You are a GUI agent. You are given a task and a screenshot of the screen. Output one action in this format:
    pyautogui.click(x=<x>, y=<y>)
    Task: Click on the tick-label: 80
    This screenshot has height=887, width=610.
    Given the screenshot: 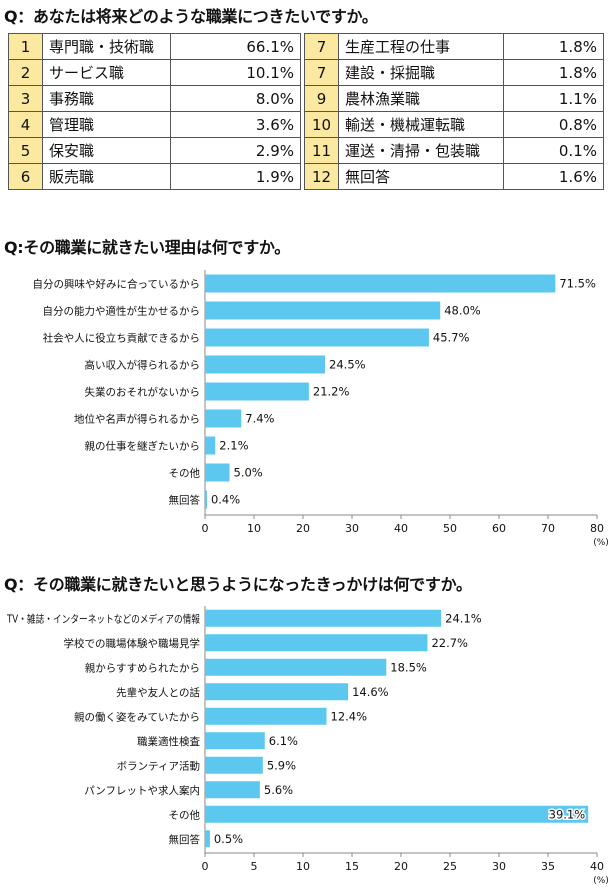 What is the action you would take?
    pyautogui.click(x=597, y=528)
    